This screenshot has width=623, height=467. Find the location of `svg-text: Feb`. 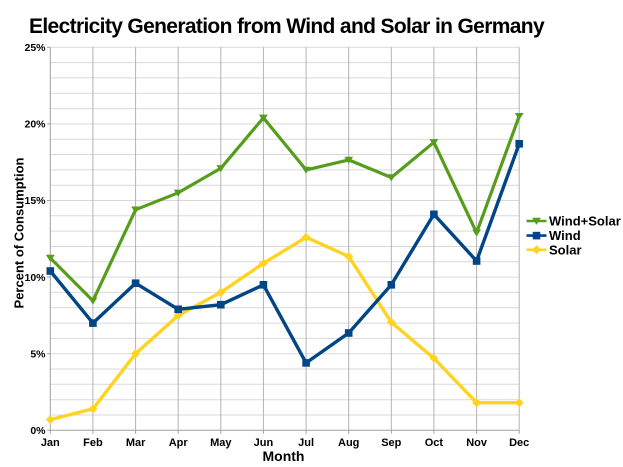

svg-text: Feb is located at coordinates (93, 443).